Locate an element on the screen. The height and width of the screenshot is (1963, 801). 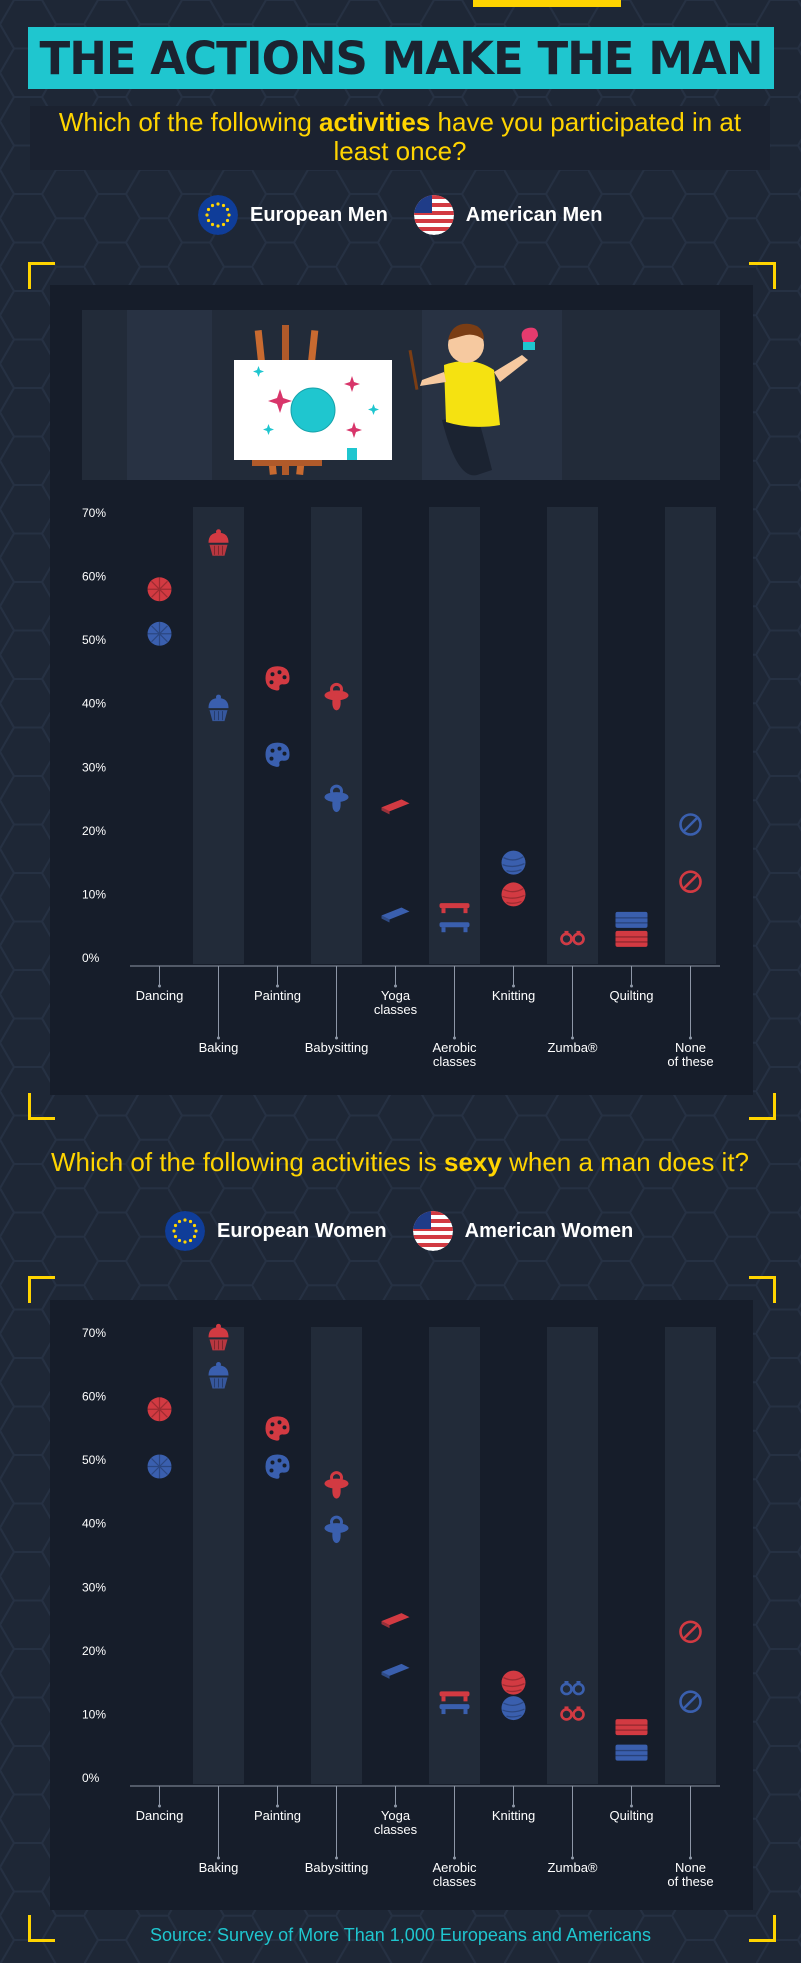
legend-item-european-women: European Women is located at coordinates (276, 1231).